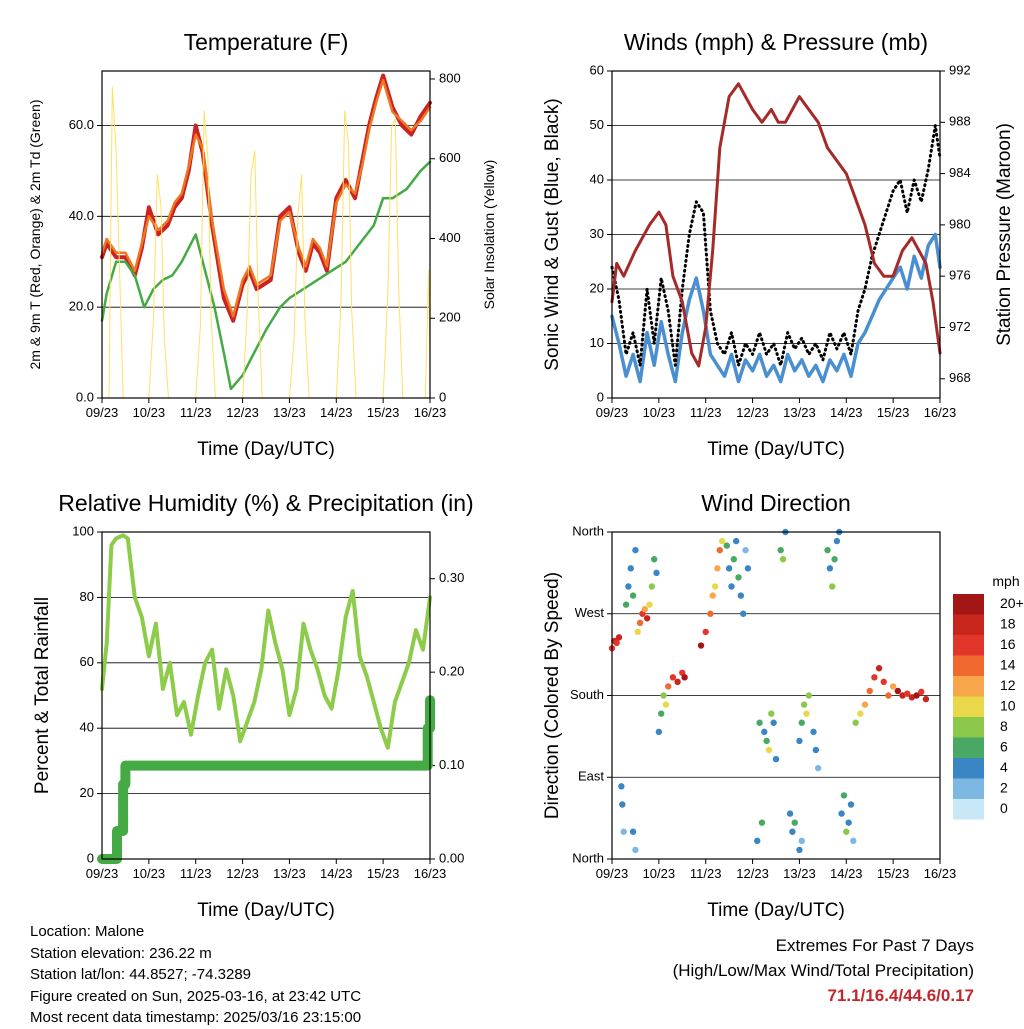  What do you see at coordinates (1004, 788) in the screenshot?
I see `speed-legend-label: 2` at bounding box center [1004, 788].